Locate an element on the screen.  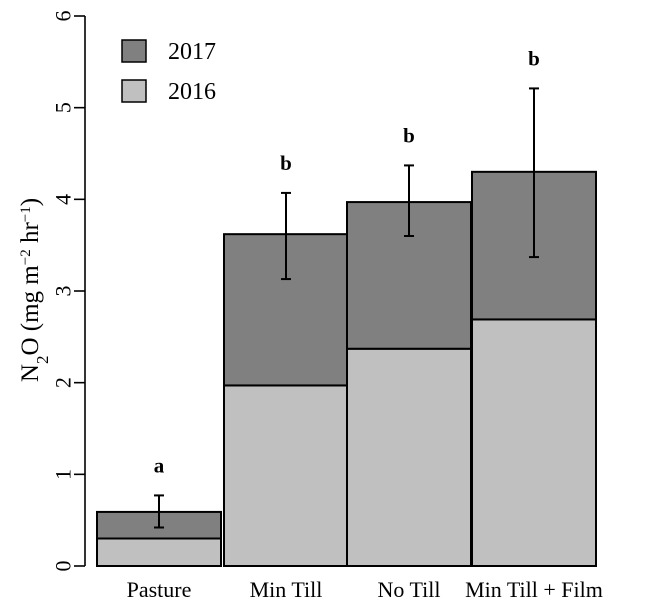
y-tick-label: 5 is located at coordinates (63, 107).